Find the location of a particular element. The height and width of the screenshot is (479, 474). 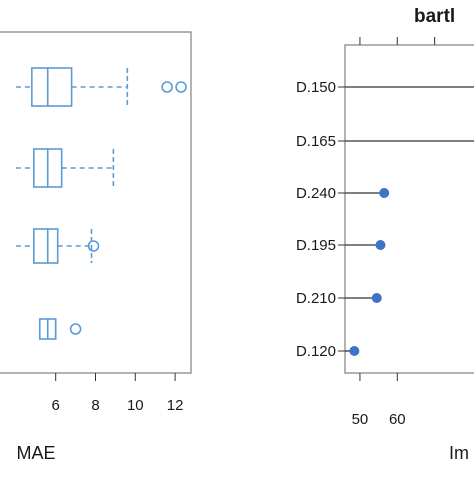

mae-x-tick-label: 8 is located at coordinates (95, 405).